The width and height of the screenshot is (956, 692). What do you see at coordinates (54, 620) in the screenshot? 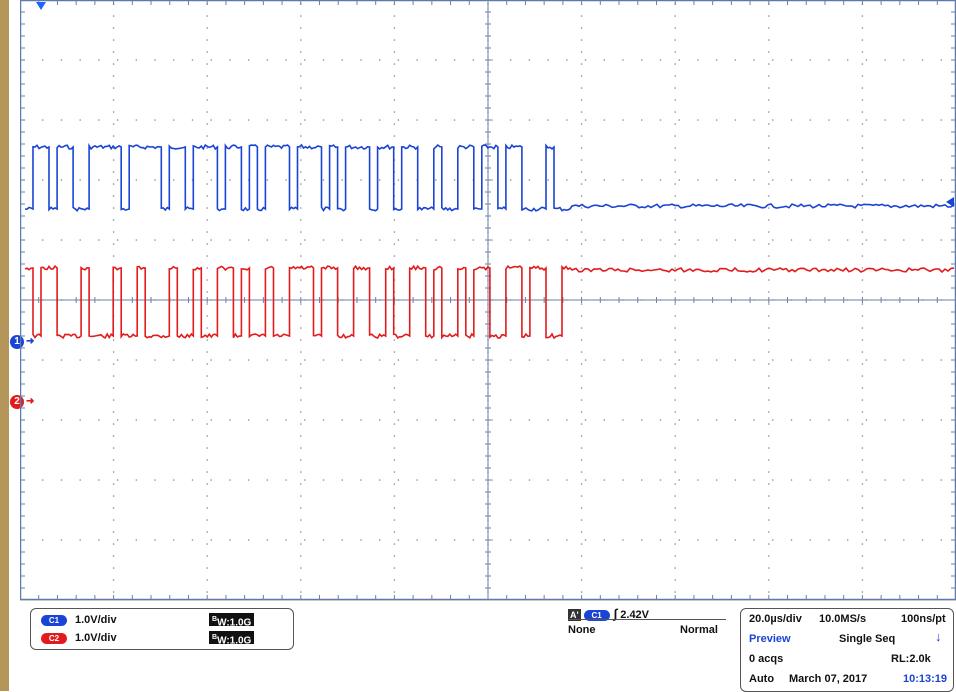
I see `ch1-pill: C1` at bounding box center [54, 620].